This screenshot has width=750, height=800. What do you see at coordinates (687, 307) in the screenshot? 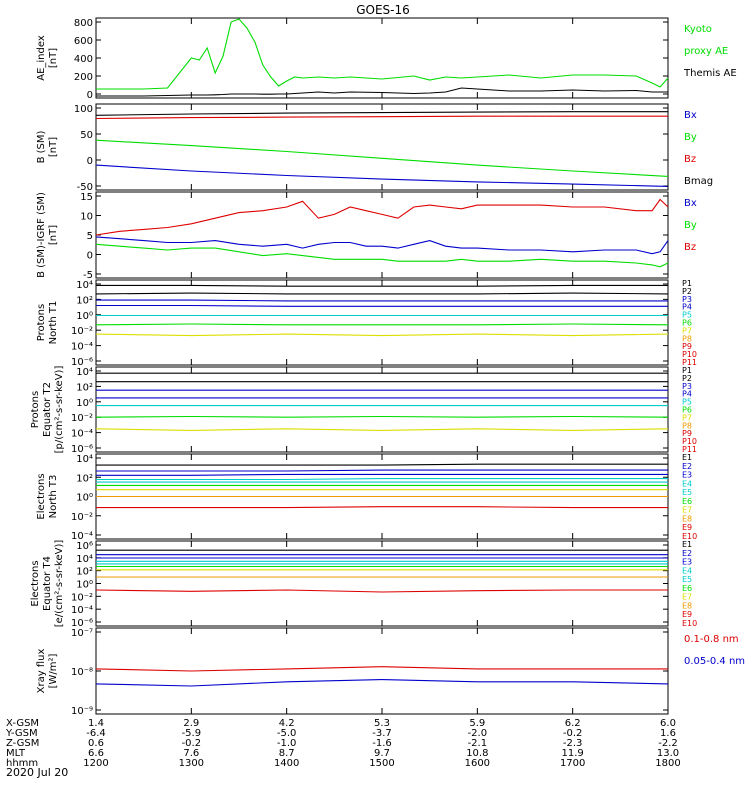
I see `legend-entry: P4` at bounding box center [687, 307].